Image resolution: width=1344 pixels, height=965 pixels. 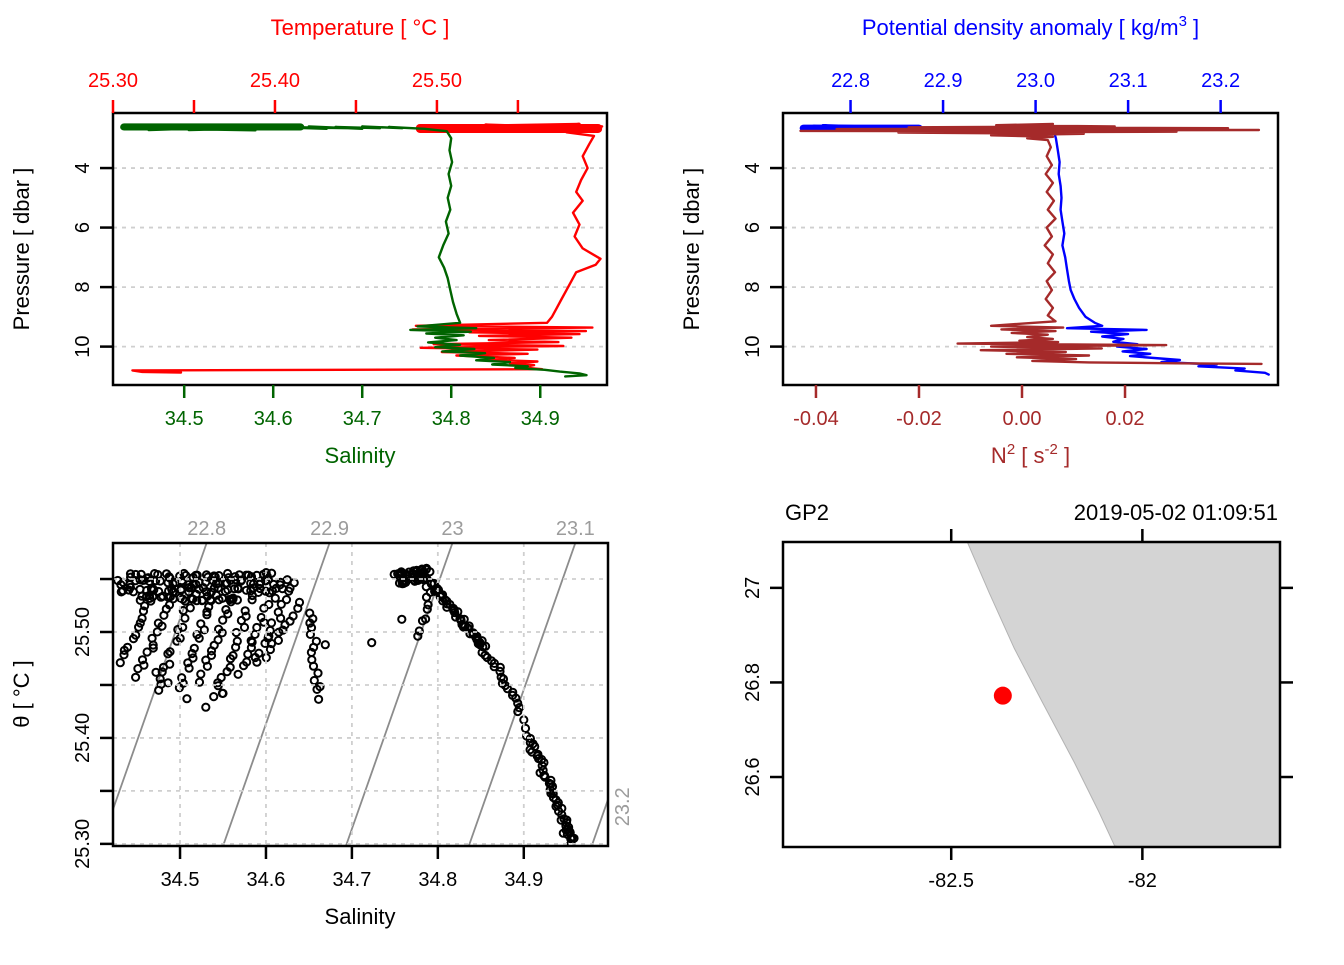 What do you see at coordinates (1030, 257) in the screenshot?
I see `gridlines` at bounding box center [1030, 257].